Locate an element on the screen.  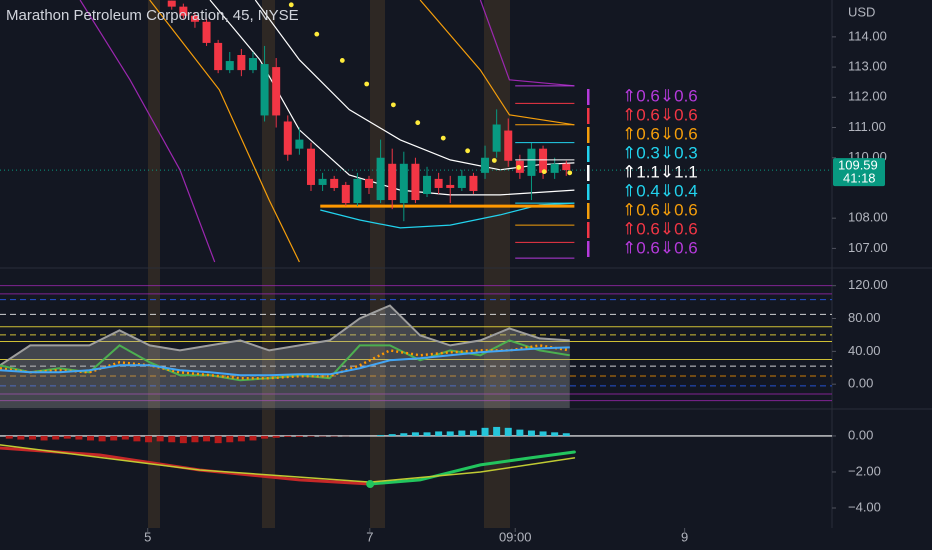
x-tick-label: 5 is located at coordinates (147, 536).